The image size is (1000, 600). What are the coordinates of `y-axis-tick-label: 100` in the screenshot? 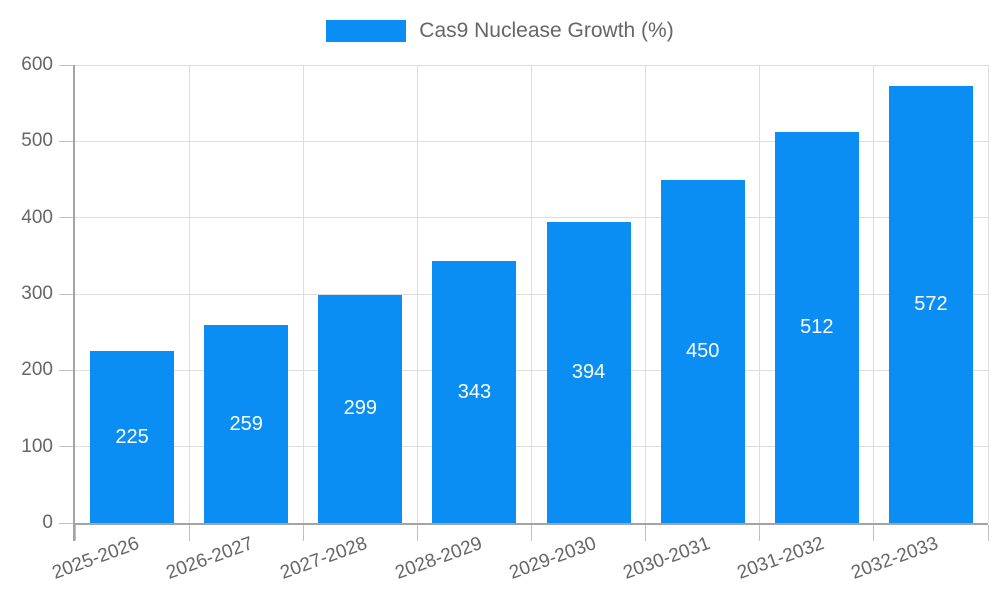 It's located at (37, 446).